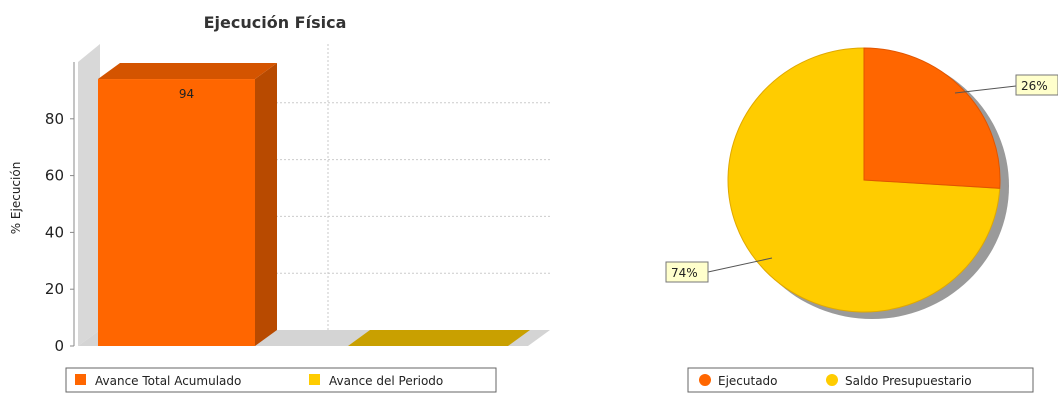  I want to click on bar-avance-total-acumulado-top, so click(187, 71).